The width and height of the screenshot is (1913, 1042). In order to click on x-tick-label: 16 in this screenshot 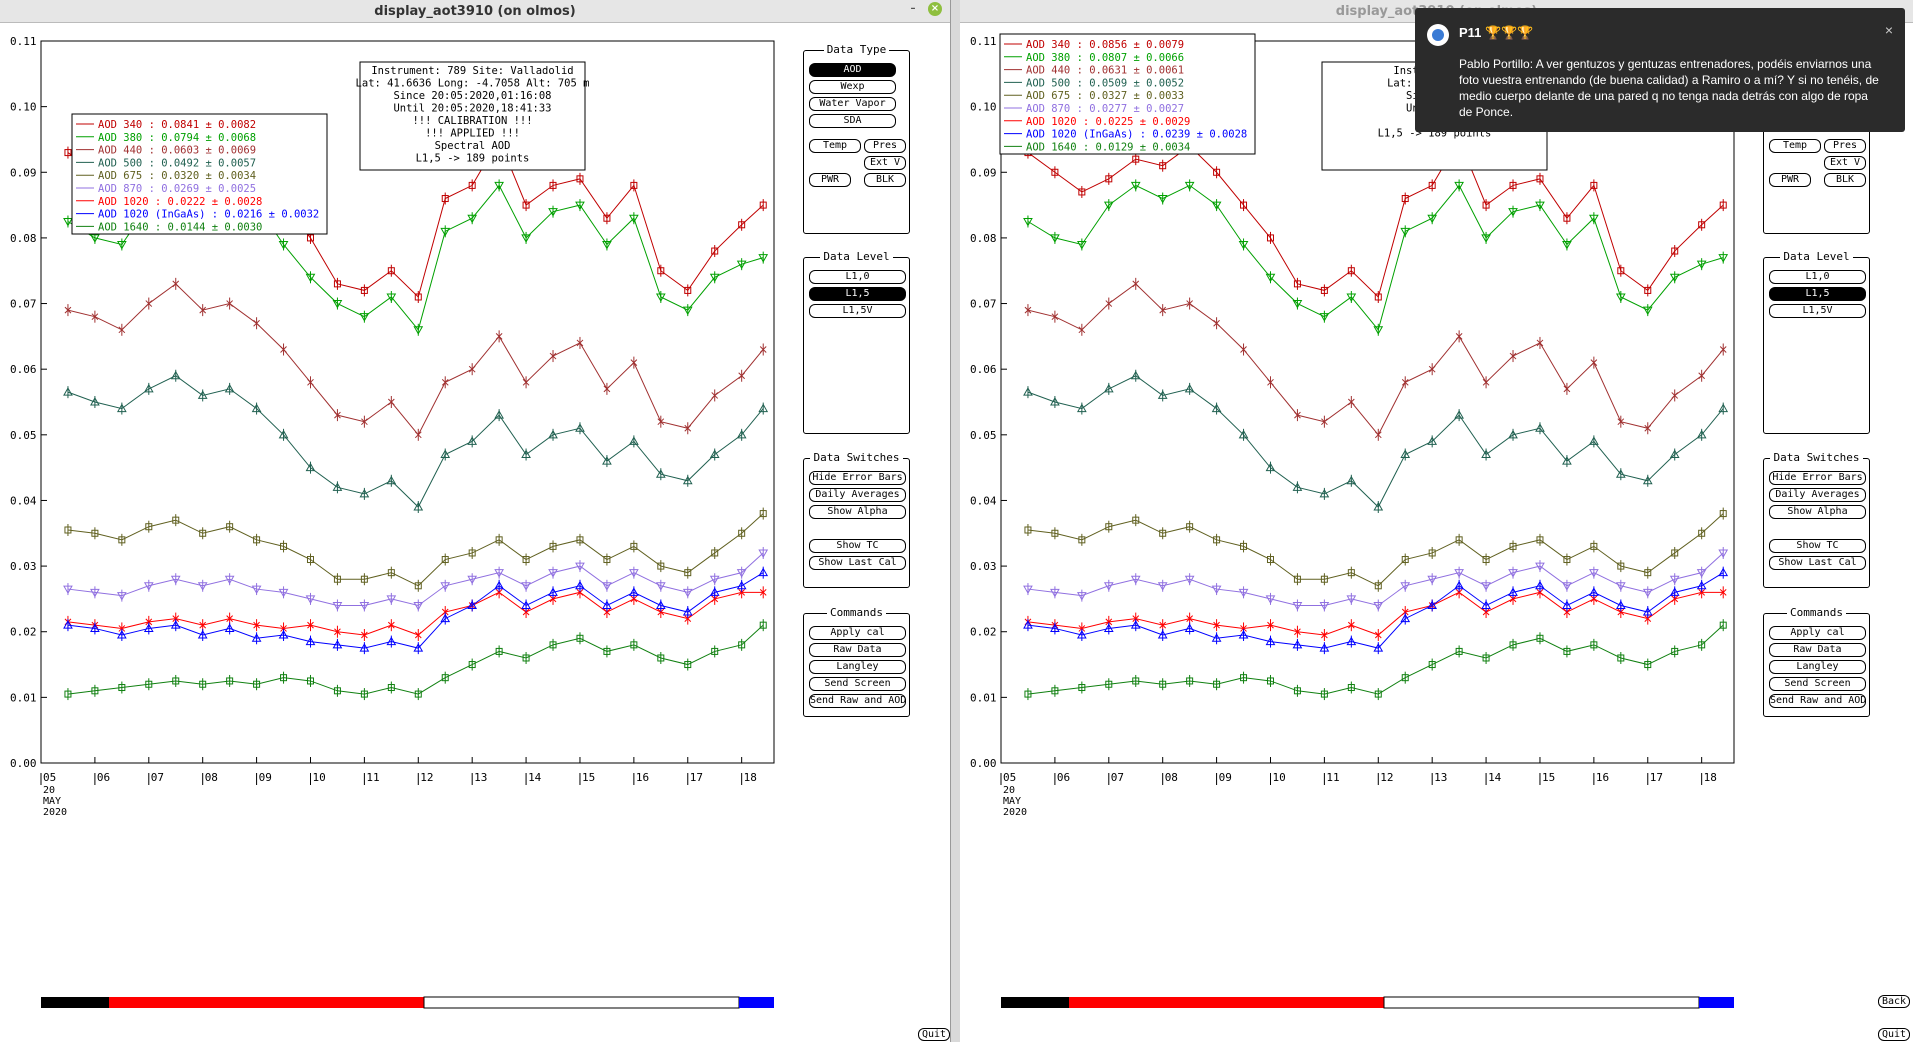, I will do `click(642, 777)`.